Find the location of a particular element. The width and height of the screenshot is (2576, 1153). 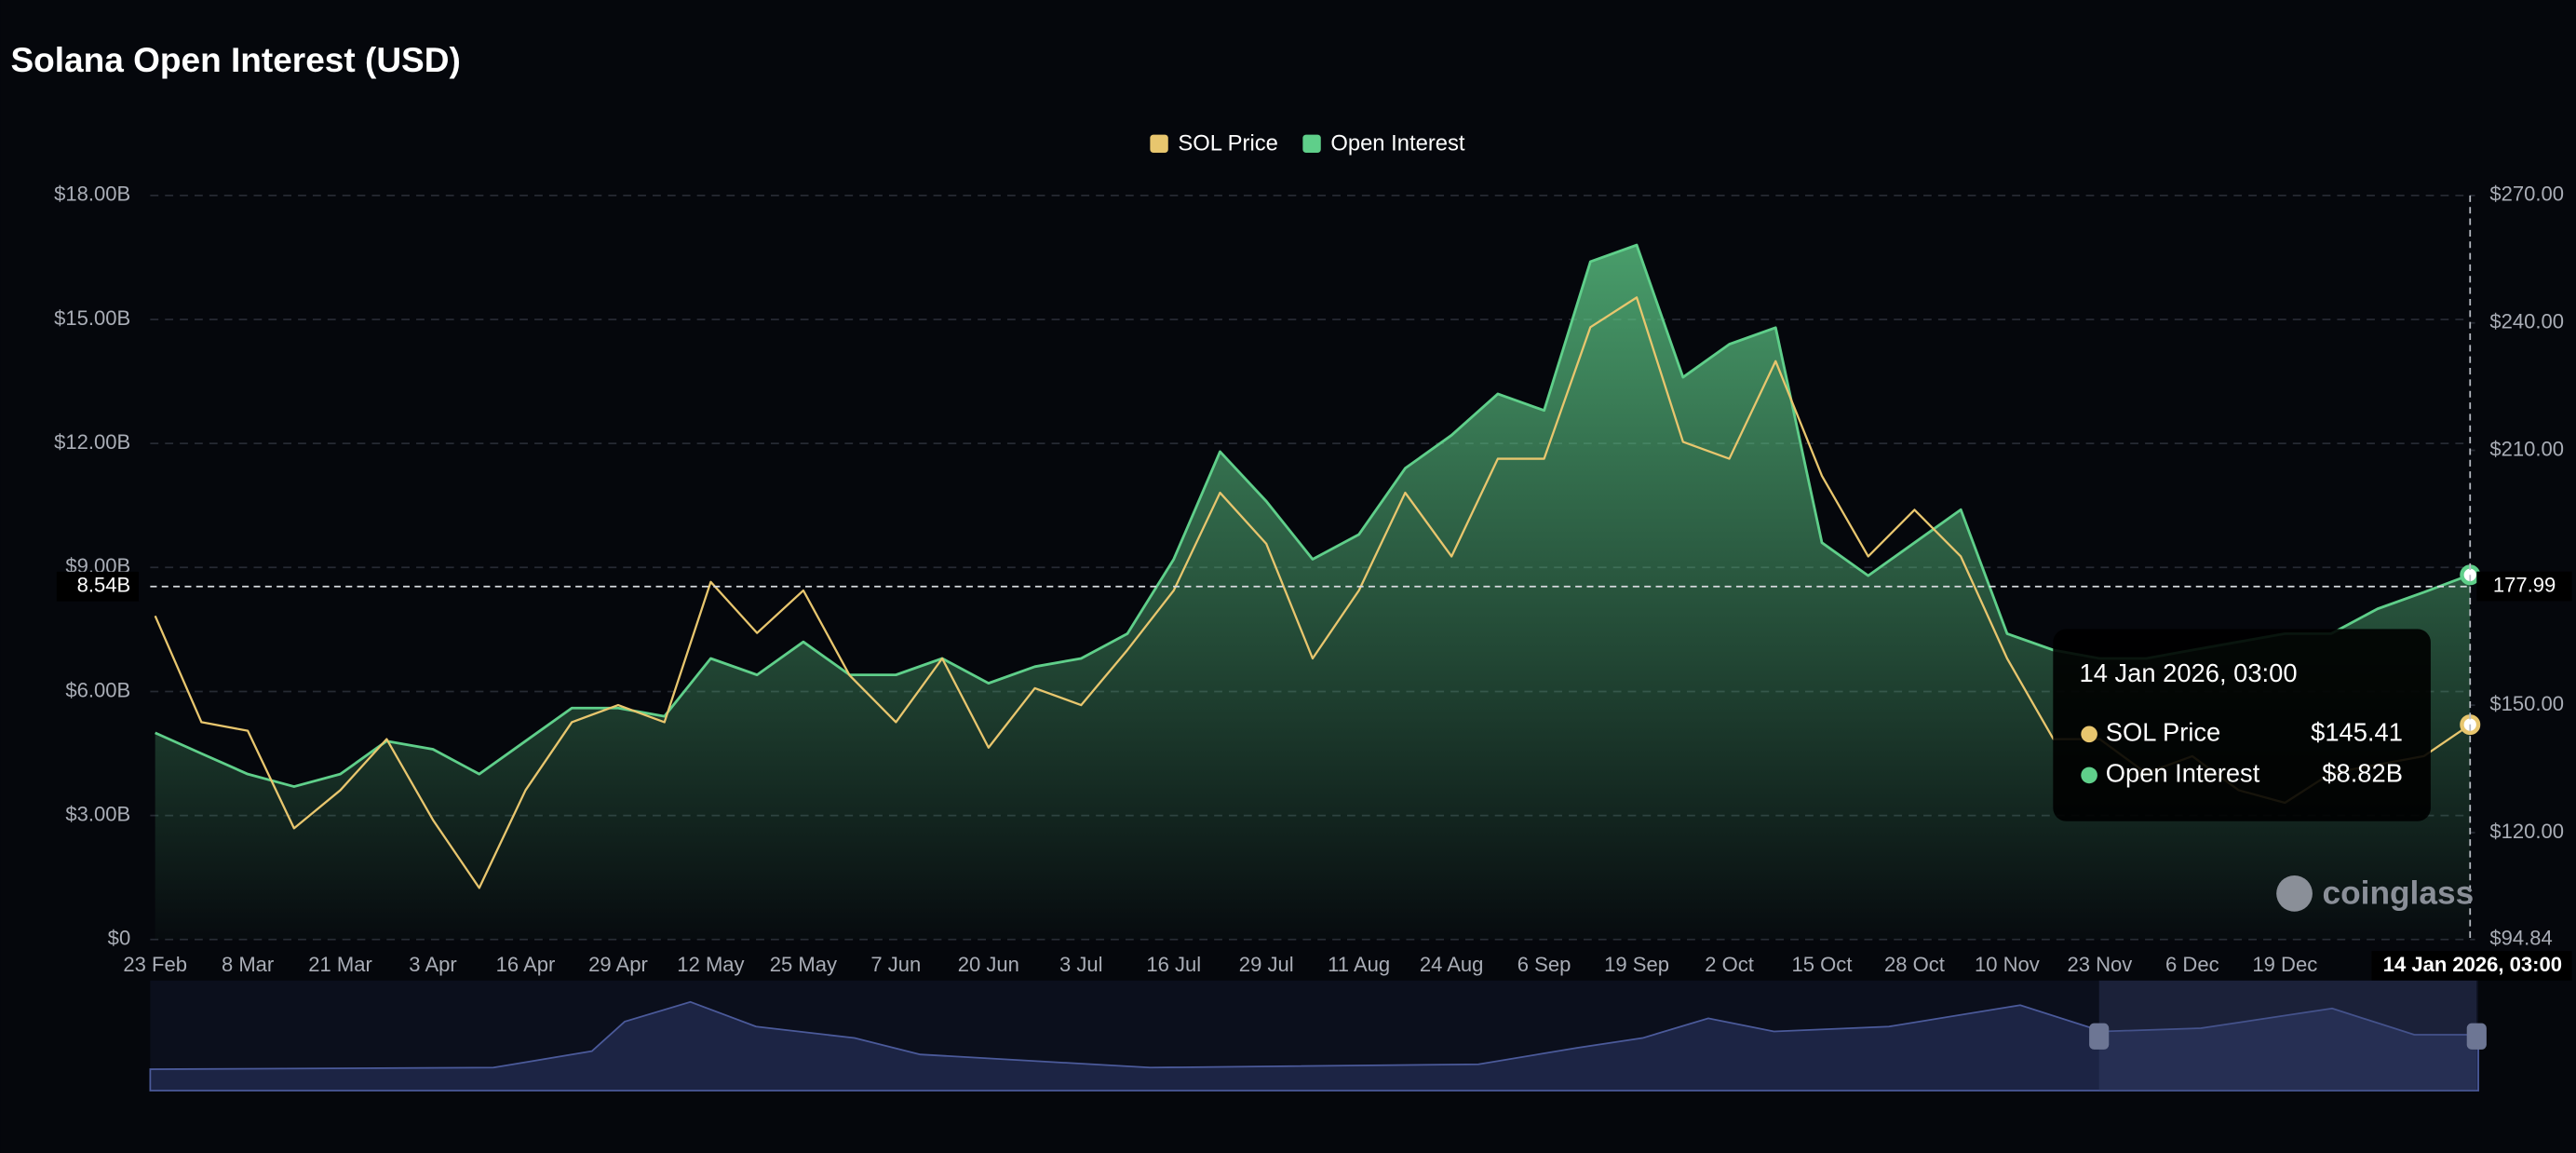

x-tick-label: 23 Feb is located at coordinates (155, 964).